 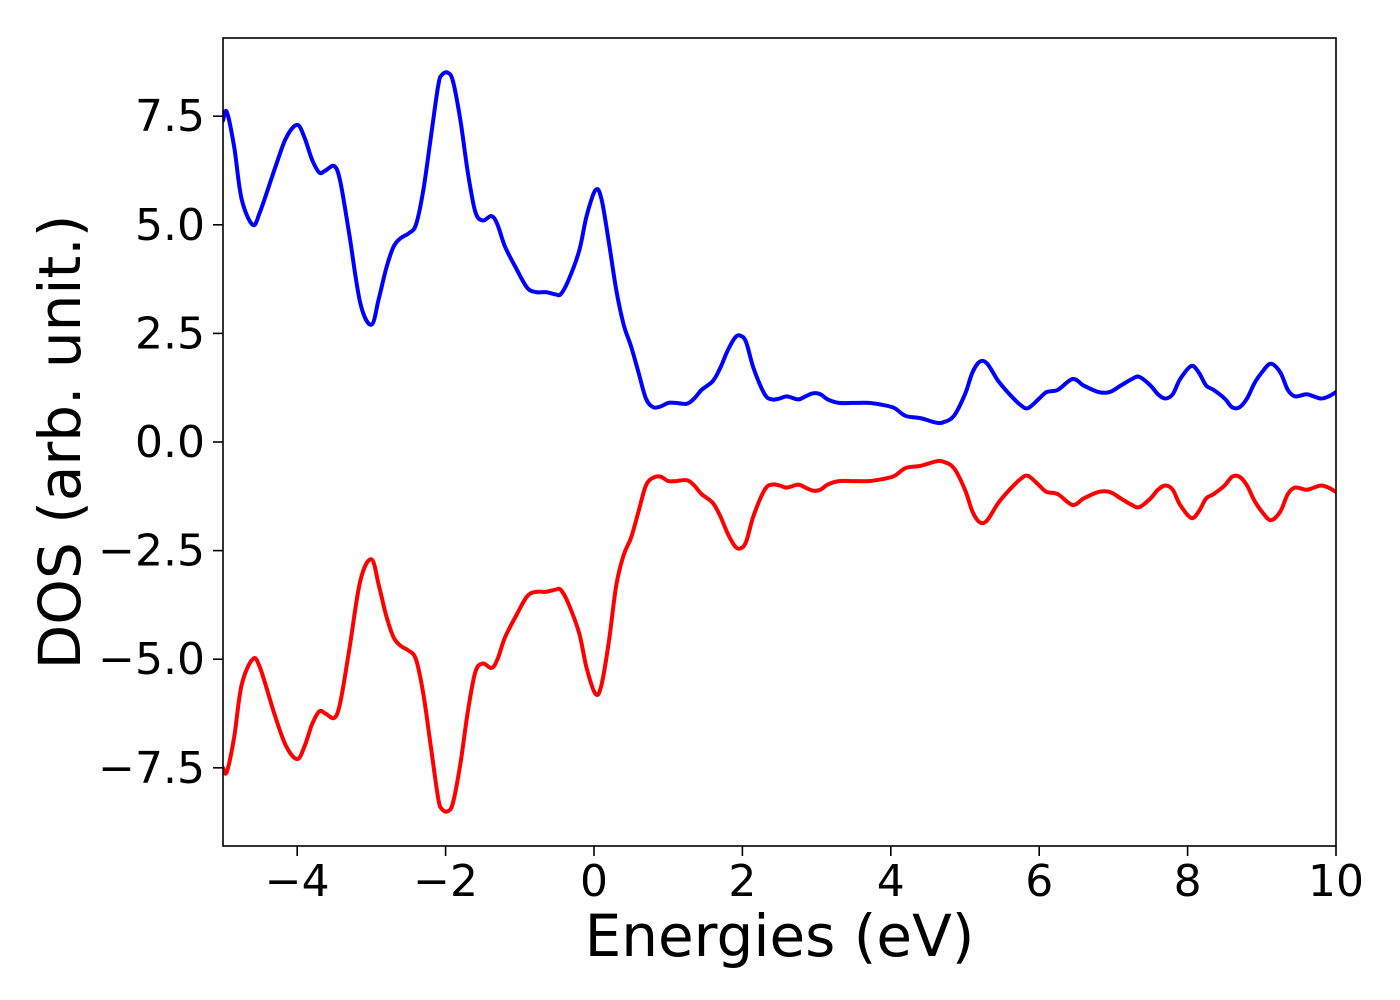 What do you see at coordinates (170, 116) in the screenshot?
I see `y-tick-label: 7.5` at bounding box center [170, 116].